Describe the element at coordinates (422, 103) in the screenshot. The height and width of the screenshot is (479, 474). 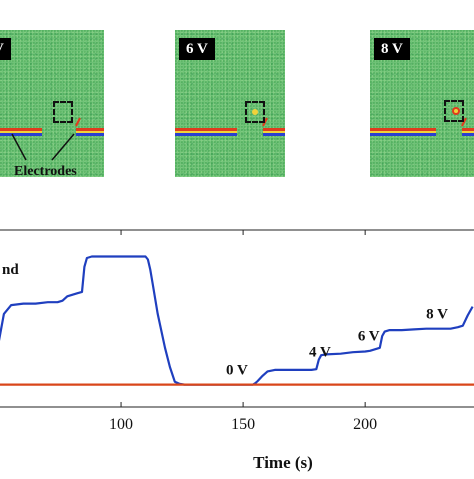
I see `thermal-image-panel-3: 8 V` at that location.